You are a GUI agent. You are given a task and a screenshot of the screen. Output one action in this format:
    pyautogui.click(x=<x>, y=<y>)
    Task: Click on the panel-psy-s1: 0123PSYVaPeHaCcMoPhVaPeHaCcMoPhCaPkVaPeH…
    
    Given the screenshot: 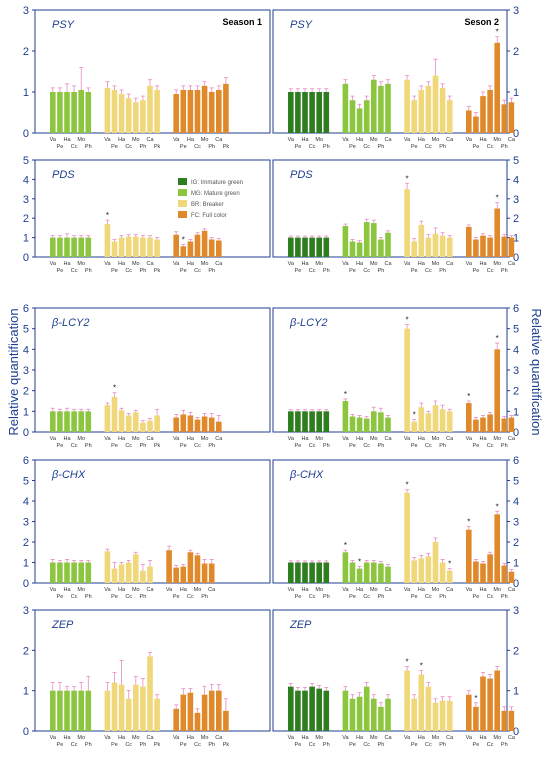 What is the action you would take?
    pyautogui.click(x=147, y=77)
    